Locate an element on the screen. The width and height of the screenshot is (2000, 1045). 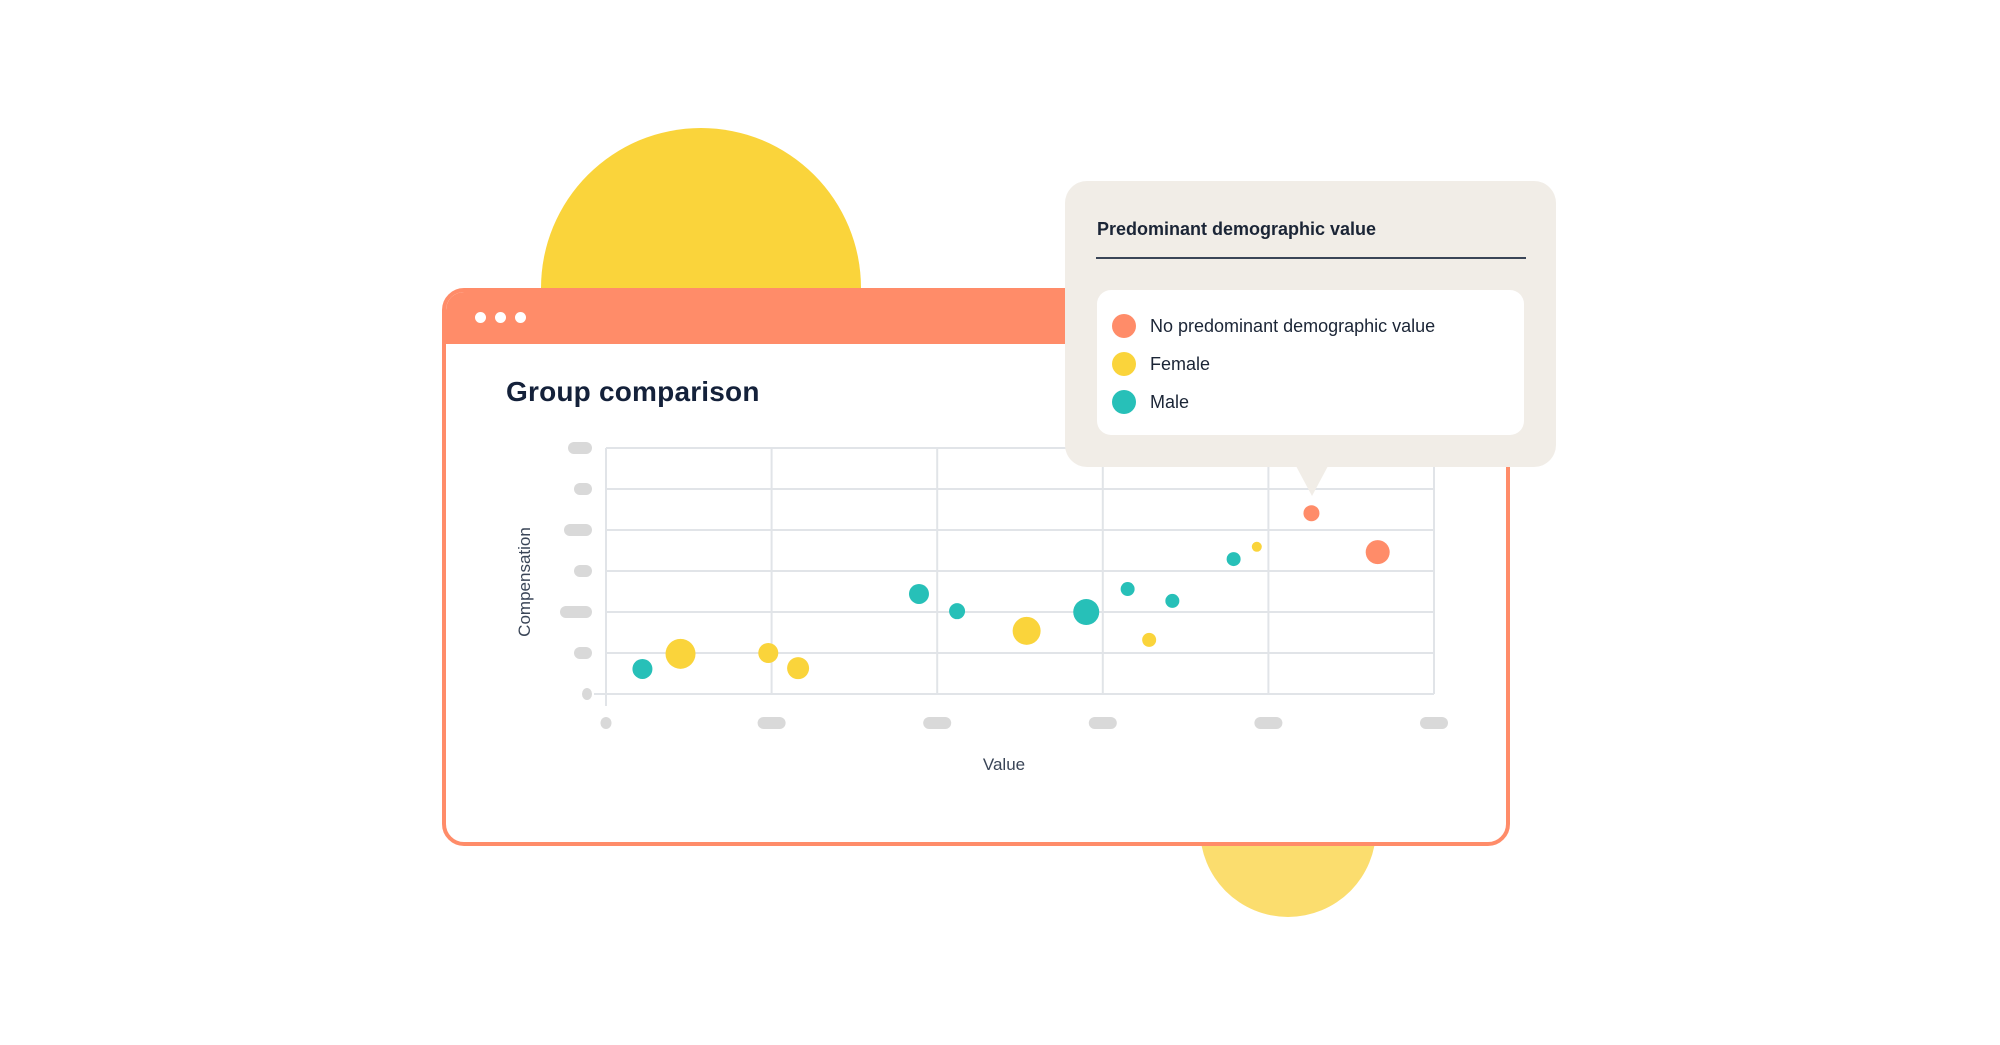
tooltip-title: Predominant demographic value is located at coordinates (1237, 229).